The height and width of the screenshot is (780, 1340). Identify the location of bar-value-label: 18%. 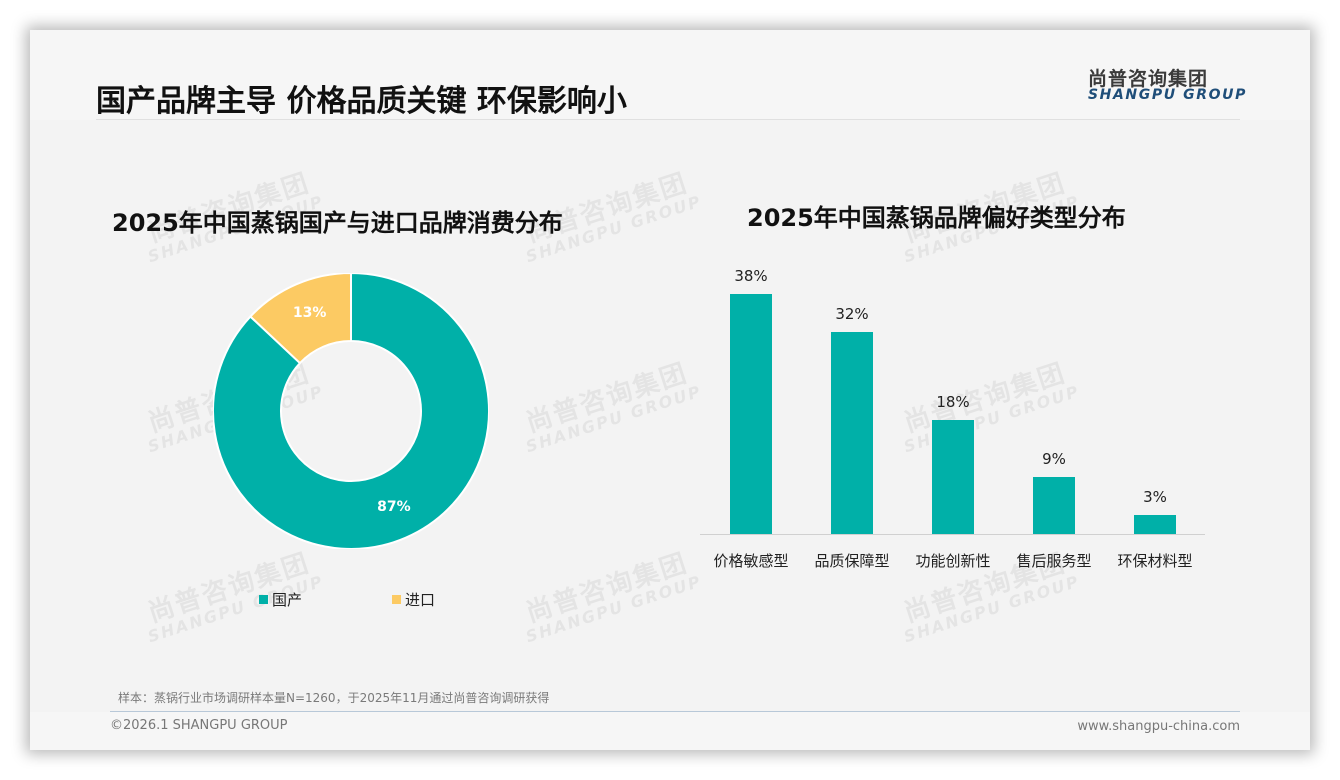
(953, 402).